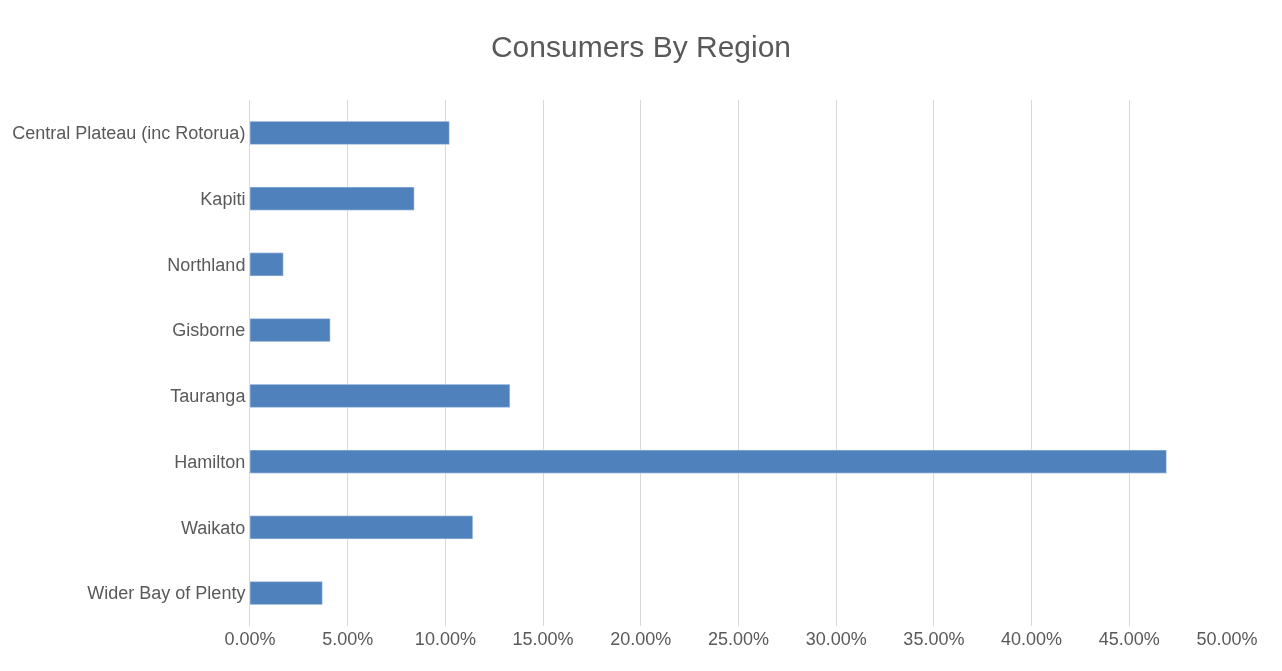 This screenshot has height=671, width=1282. What do you see at coordinates (250, 639) in the screenshot?
I see `x-tick-label: 0.00%` at bounding box center [250, 639].